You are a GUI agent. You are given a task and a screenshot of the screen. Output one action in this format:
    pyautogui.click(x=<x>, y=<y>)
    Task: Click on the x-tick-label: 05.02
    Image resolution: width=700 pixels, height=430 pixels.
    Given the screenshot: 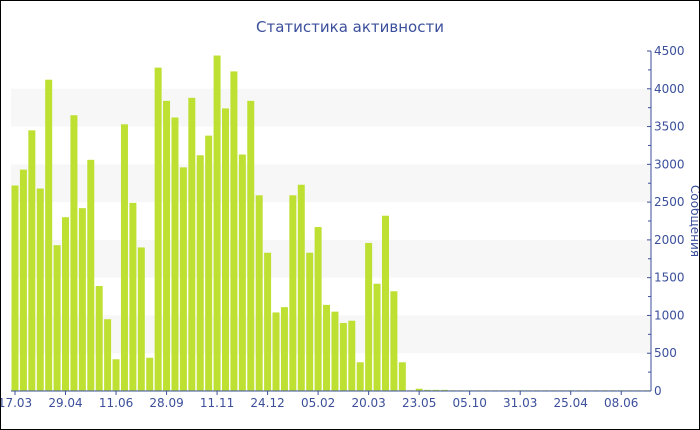 What is the action you would take?
    pyautogui.click(x=318, y=403)
    